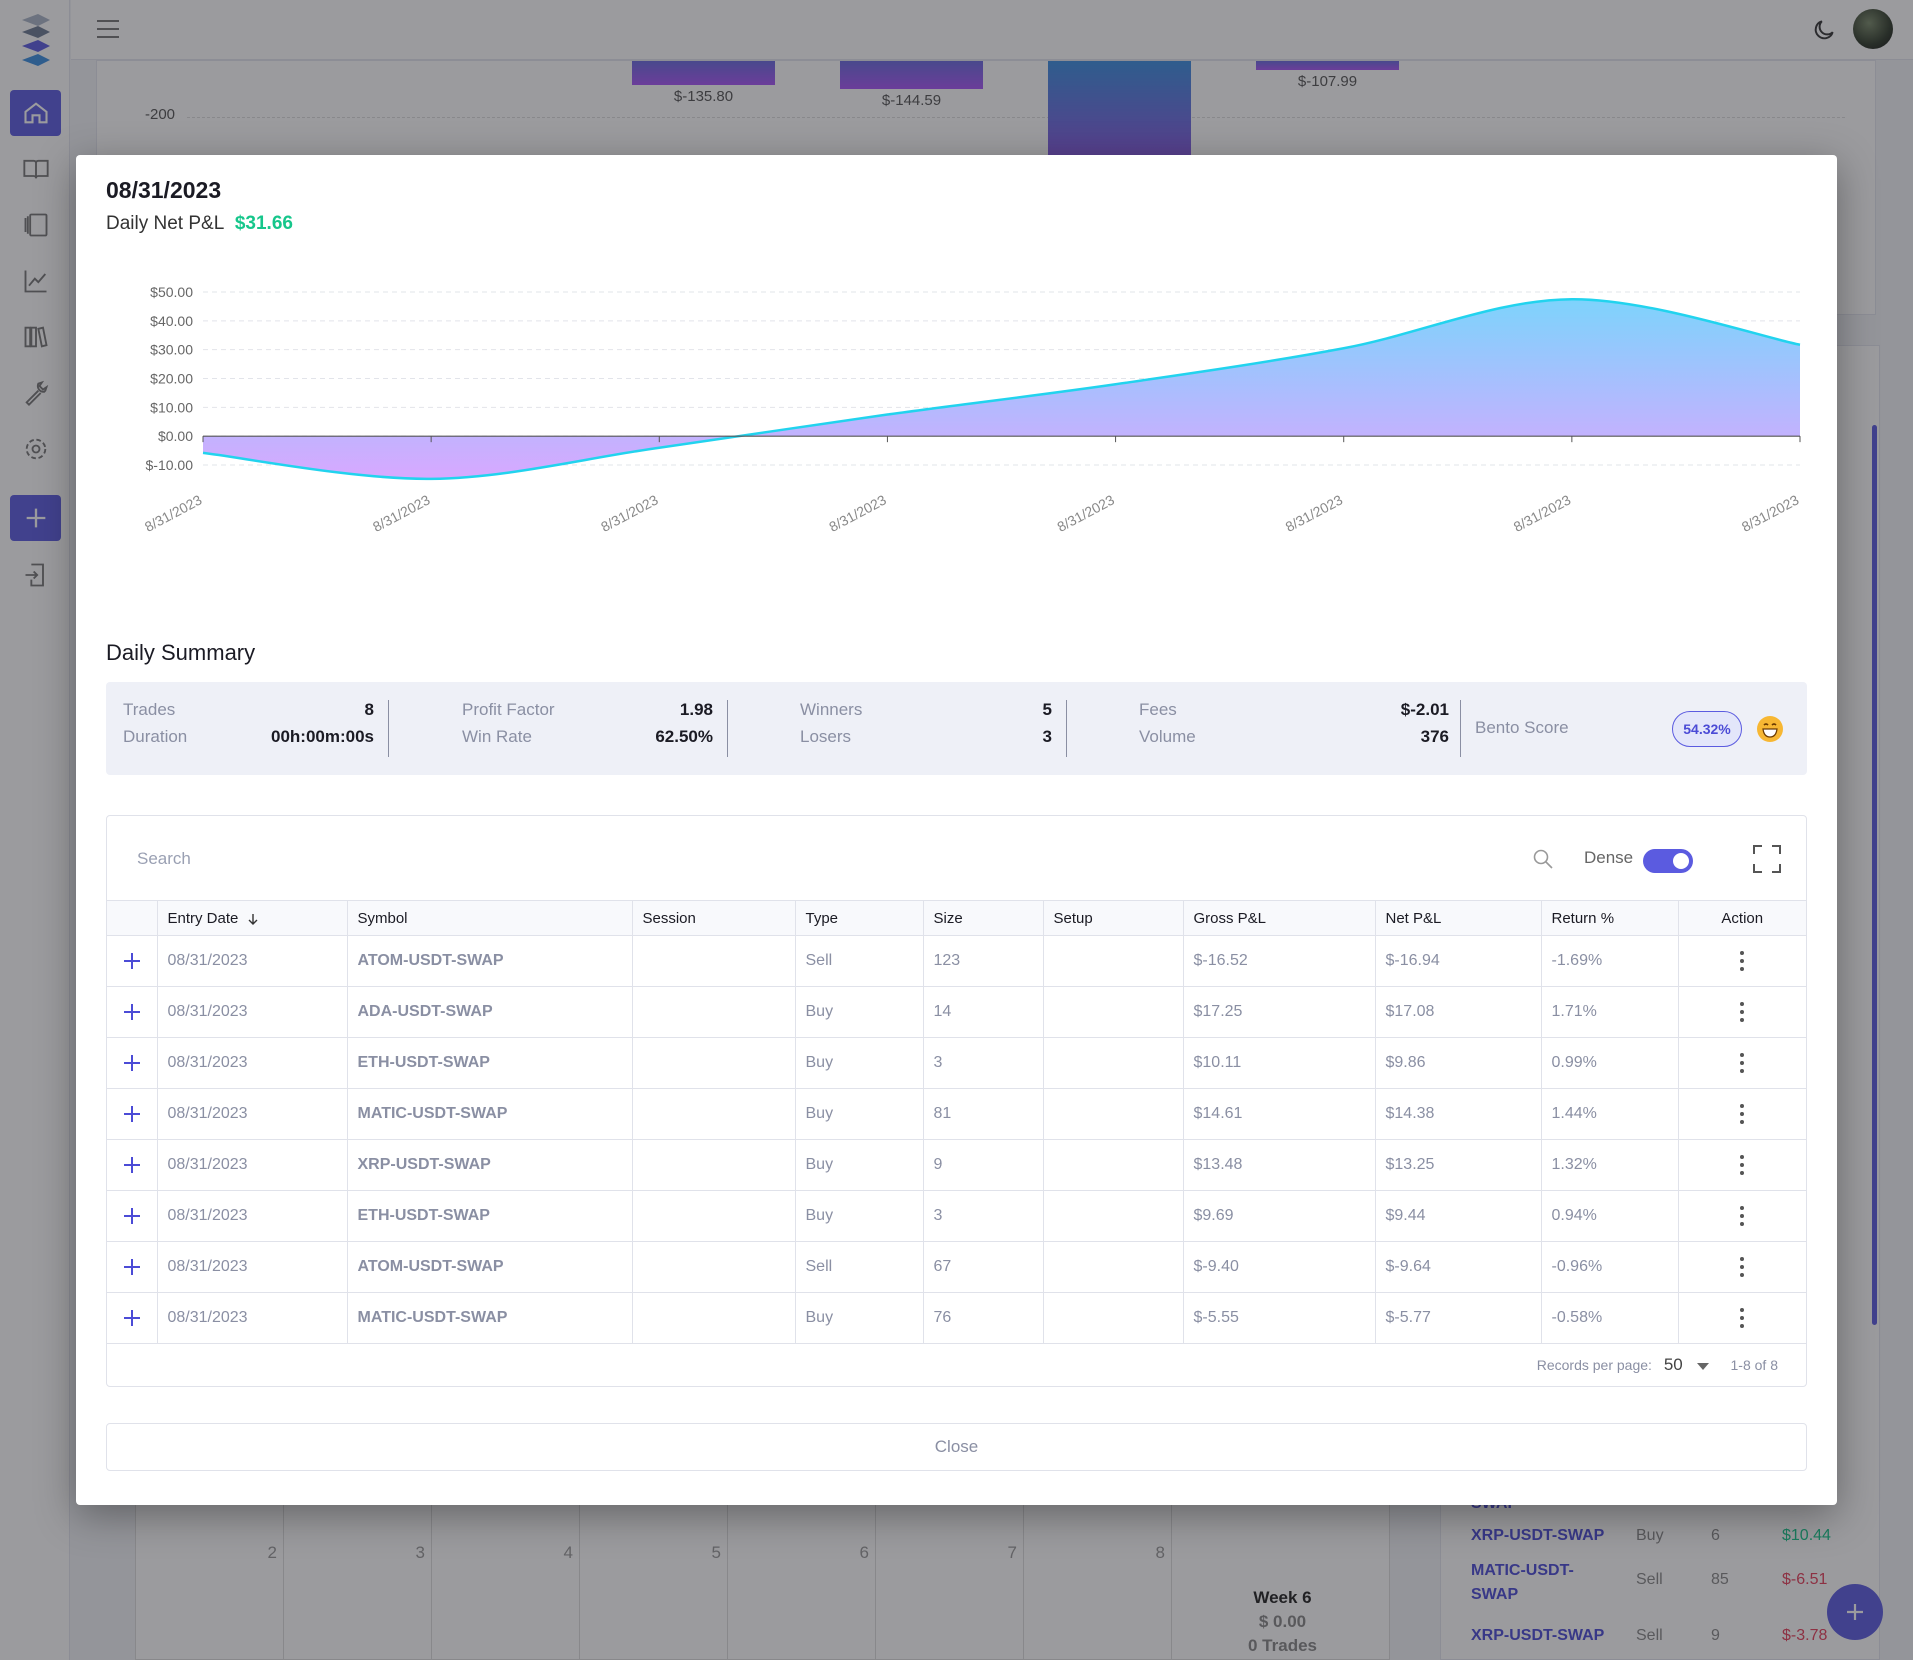 The image size is (1913, 1660). I want to click on bg-bar, so click(703, 73).